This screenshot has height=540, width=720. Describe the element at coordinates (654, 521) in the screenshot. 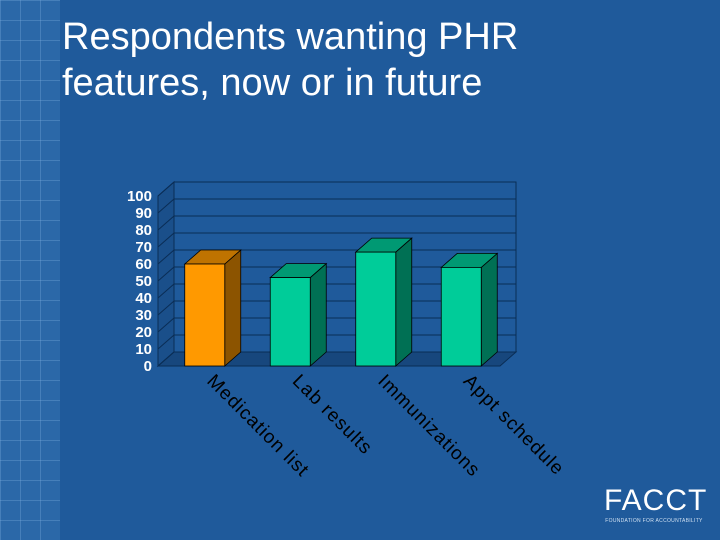

I see `logo-subtext: Foundation for Accountability` at that location.